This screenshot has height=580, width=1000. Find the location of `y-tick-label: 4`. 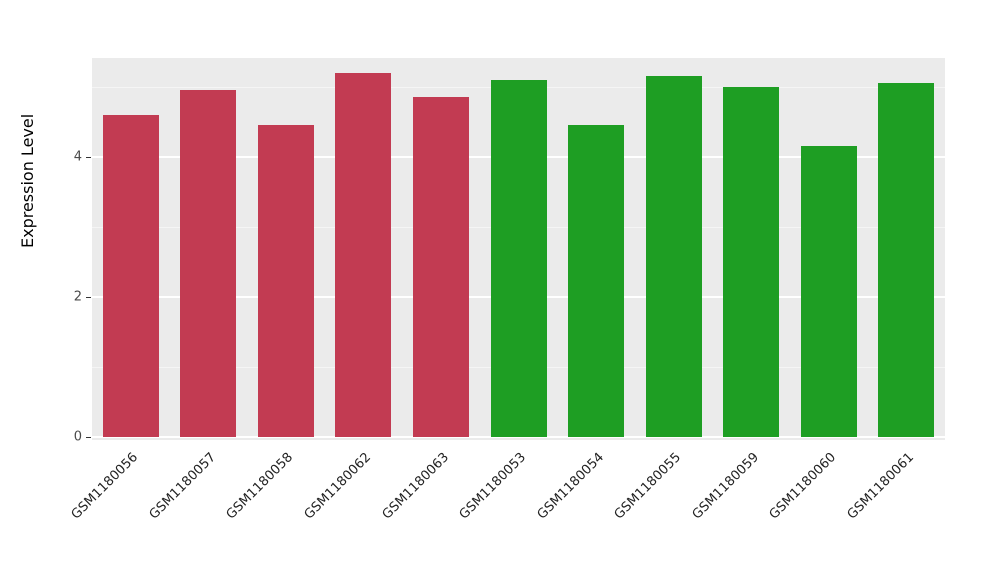

y-tick-label: 4 is located at coordinates (77, 157).